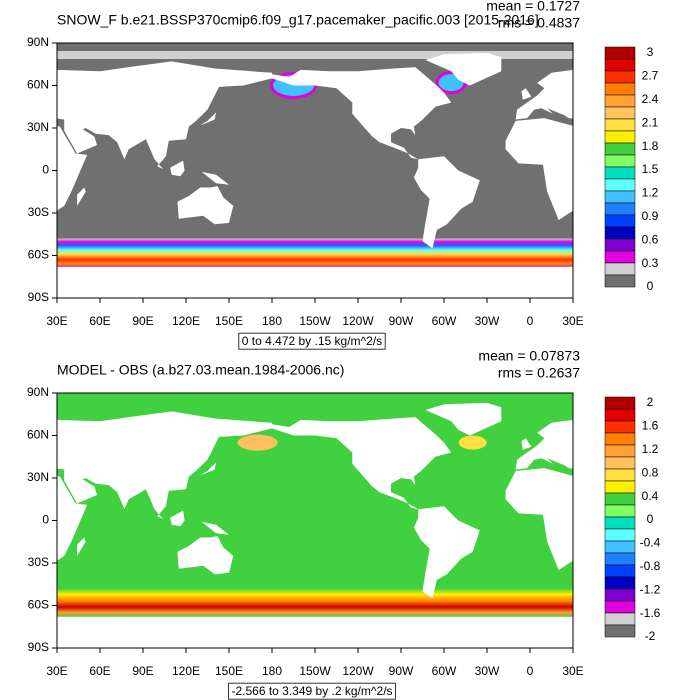 Image resolution: width=700 pixels, height=700 pixels. I want to click on southern-band, so click(315, 602).